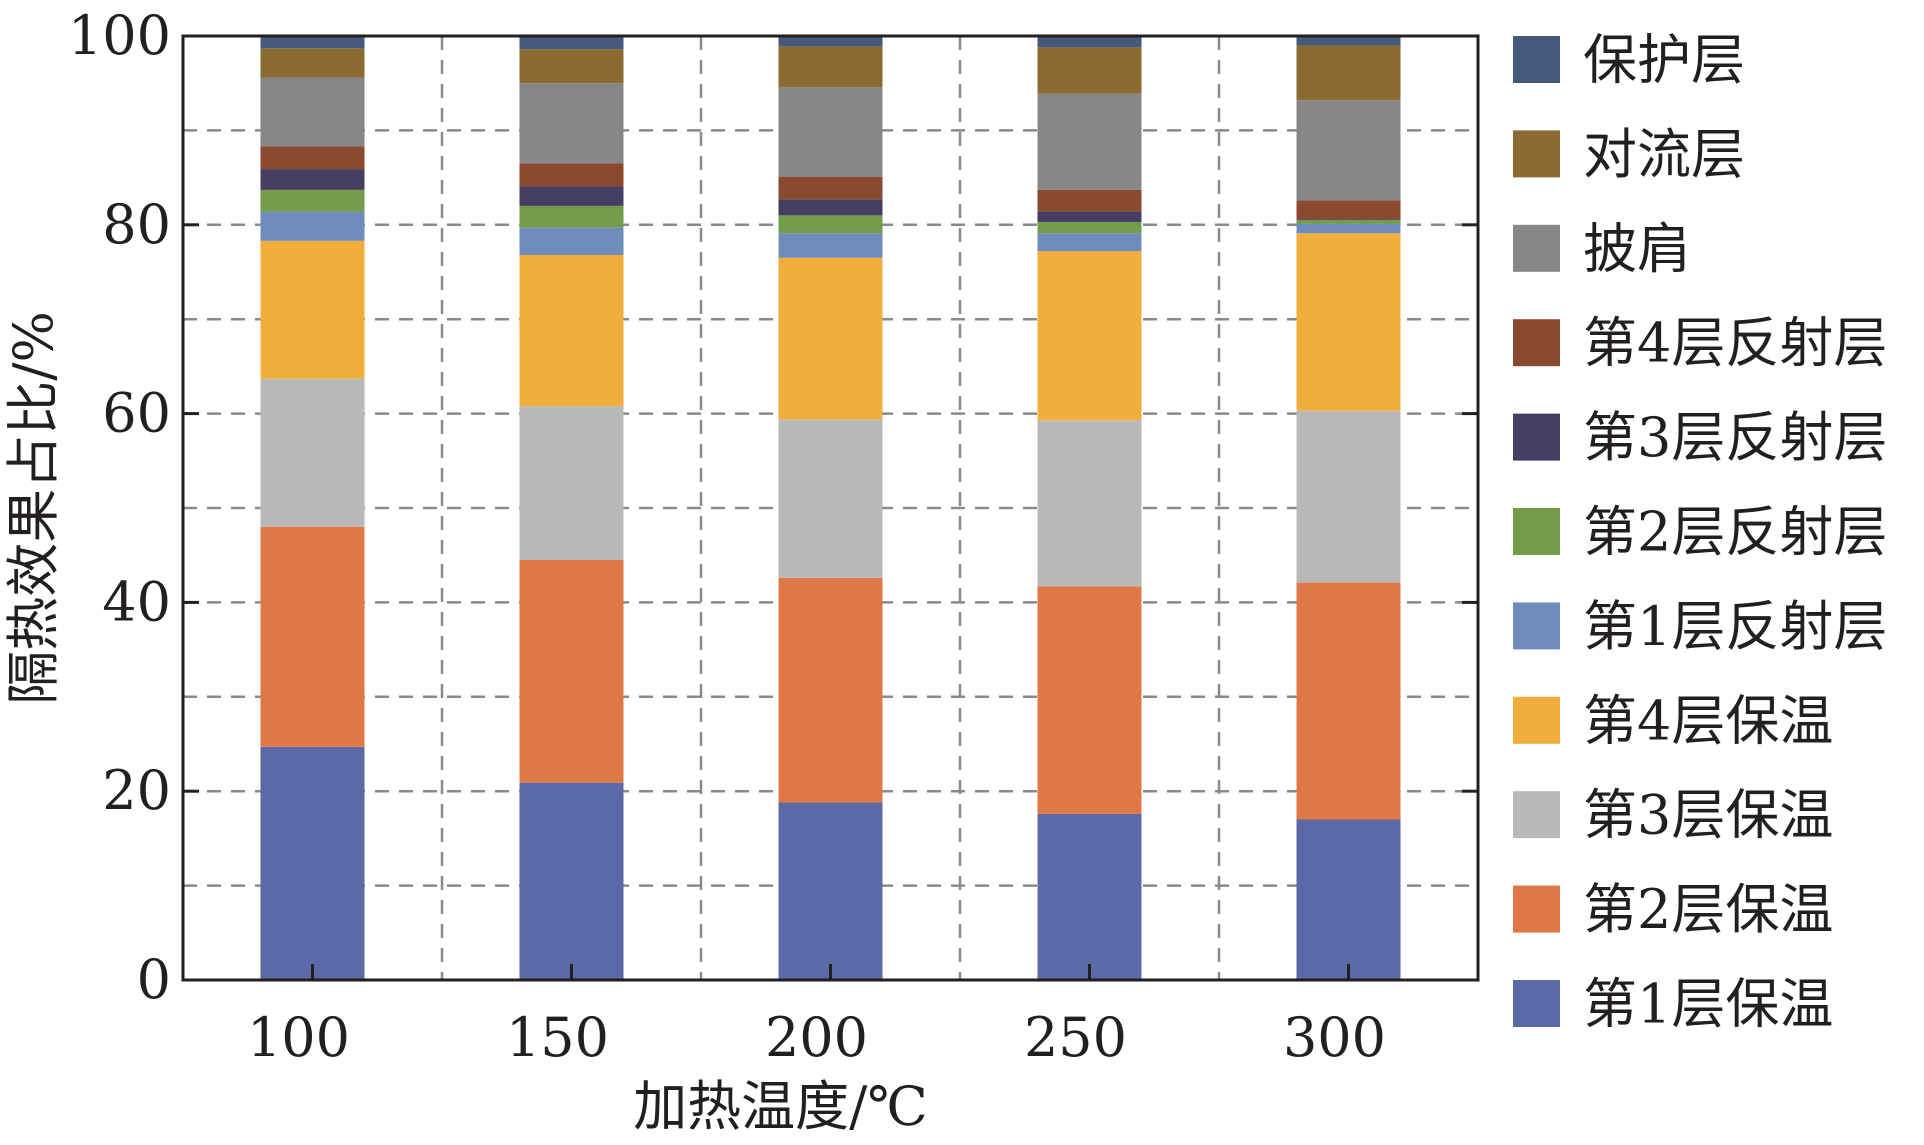  What do you see at coordinates (136, 790) in the screenshot?
I see `y-tick-label: 20` at bounding box center [136, 790].